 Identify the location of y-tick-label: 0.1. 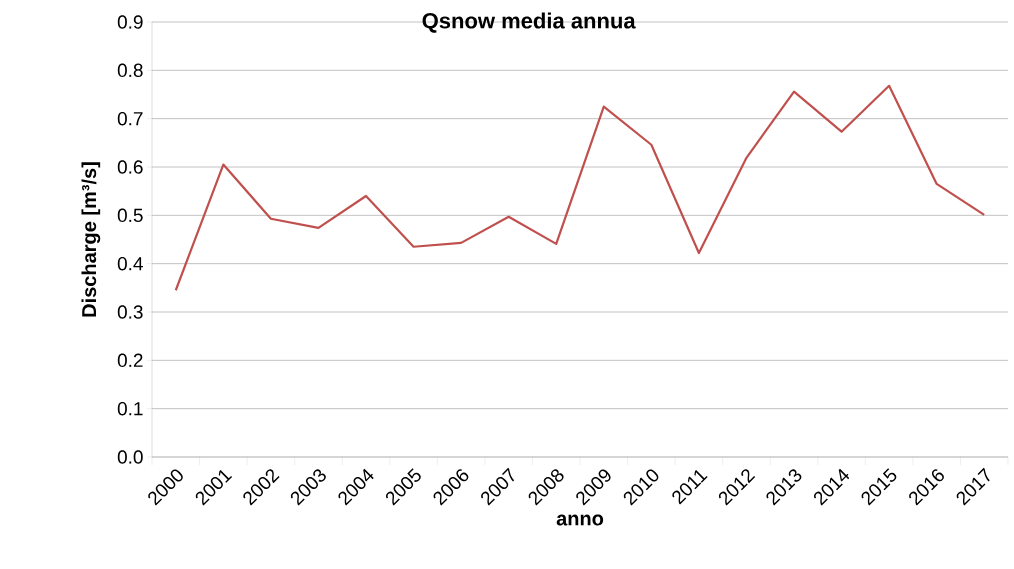
(130, 408).